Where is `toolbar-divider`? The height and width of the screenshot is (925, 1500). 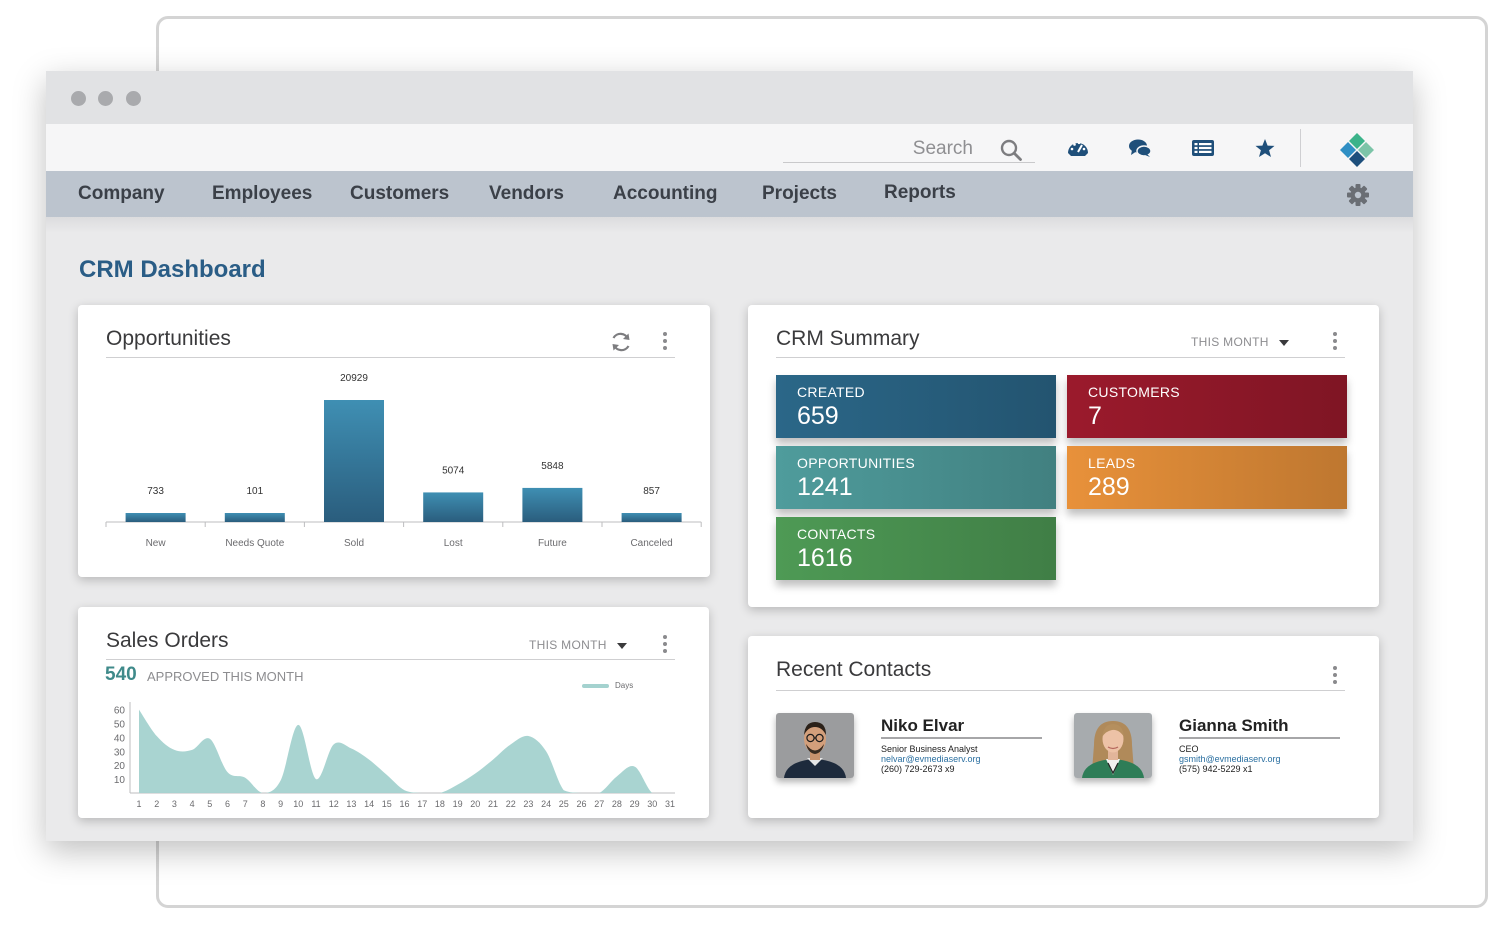 toolbar-divider is located at coordinates (1300, 148).